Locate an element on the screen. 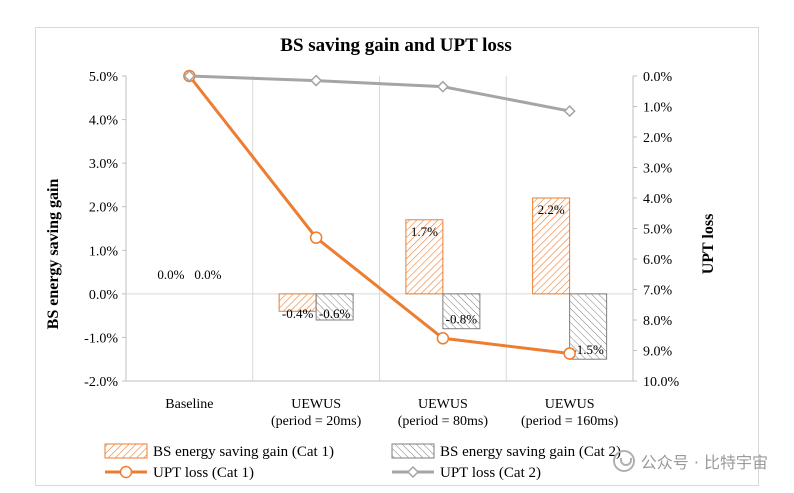  y-left-tick-label: -1.0% is located at coordinates (101, 338).